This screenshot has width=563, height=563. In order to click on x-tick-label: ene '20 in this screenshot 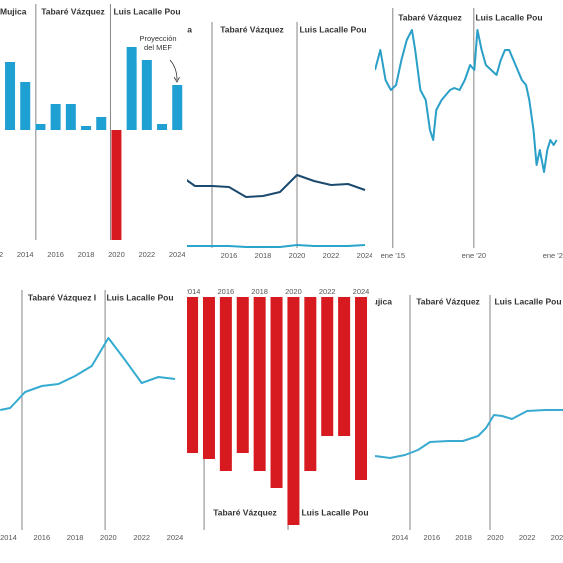, I will do `click(474, 255)`.